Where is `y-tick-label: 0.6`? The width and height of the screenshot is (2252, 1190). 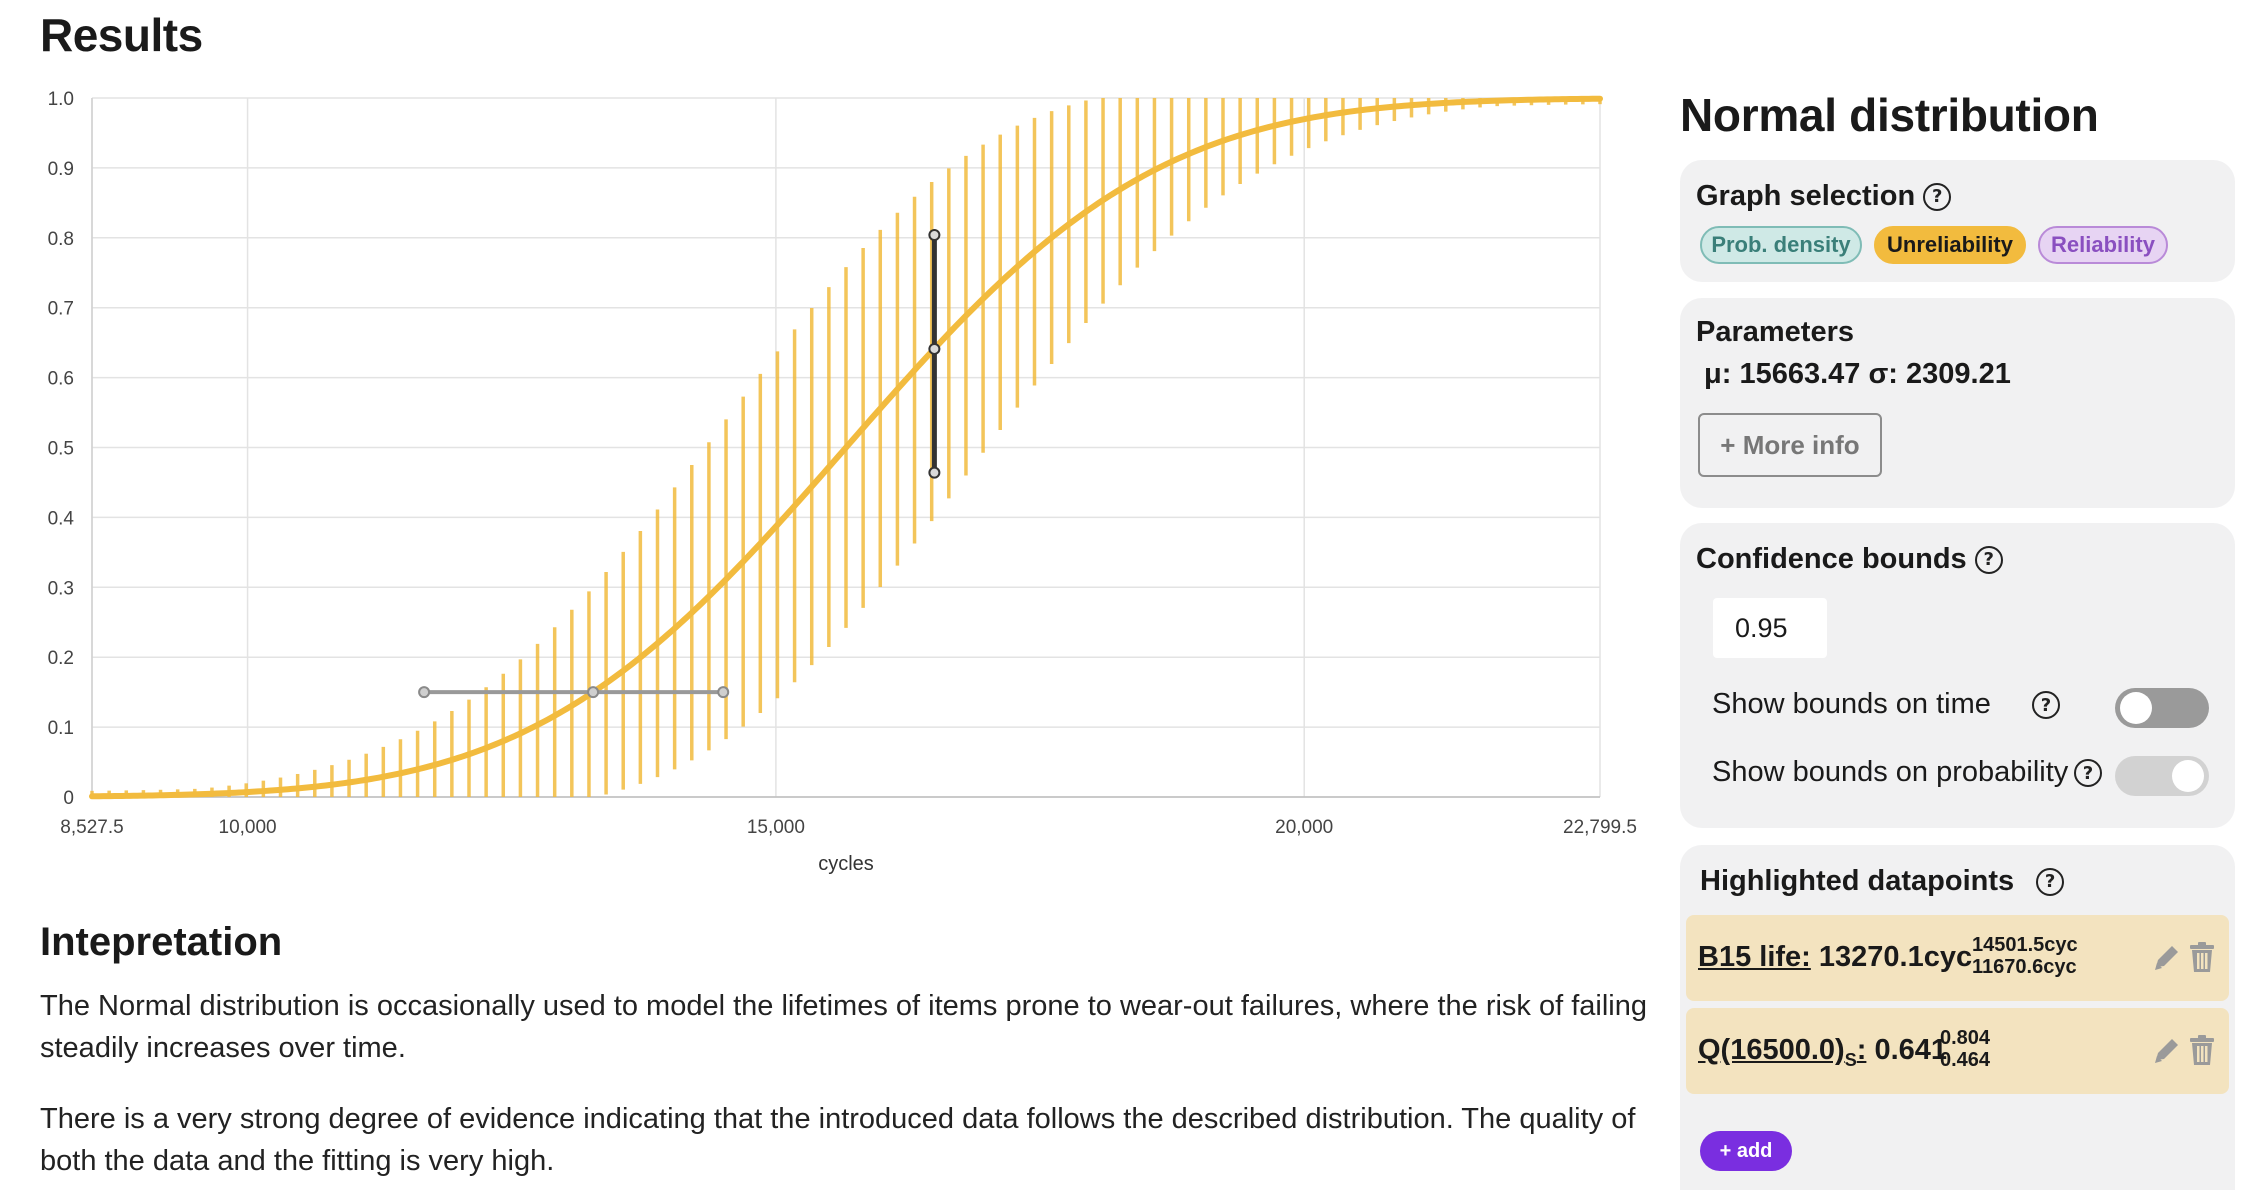 y-tick-label: 0.6 is located at coordinates (61, 379).